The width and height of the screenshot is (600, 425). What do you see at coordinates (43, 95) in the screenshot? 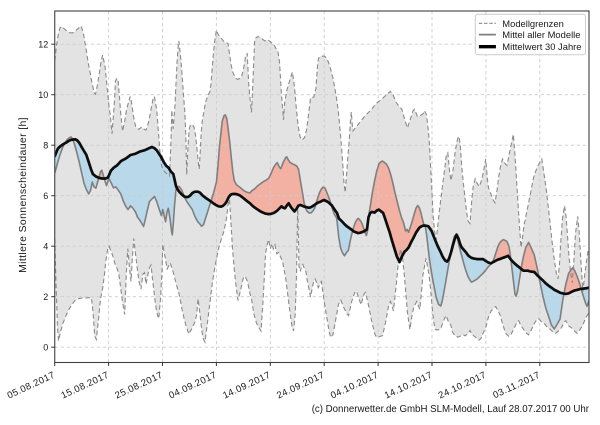
I see `svg-text: 10` at bounding box center [43, 95].